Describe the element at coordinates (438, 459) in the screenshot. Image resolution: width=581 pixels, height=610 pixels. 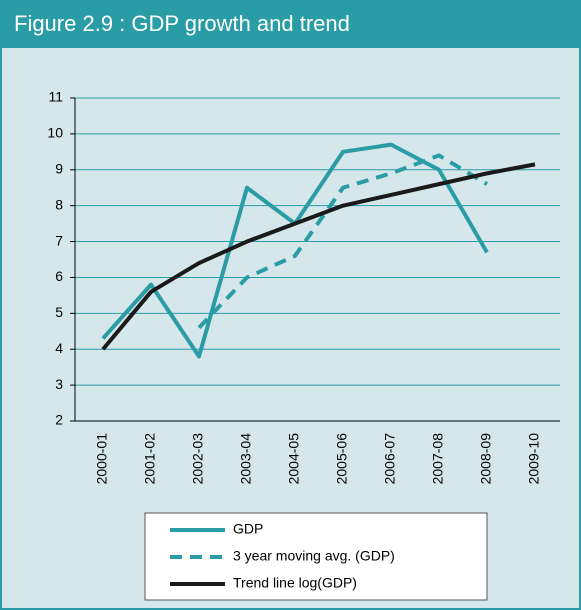
I see `x-tick-label: 2007-08` at that location.